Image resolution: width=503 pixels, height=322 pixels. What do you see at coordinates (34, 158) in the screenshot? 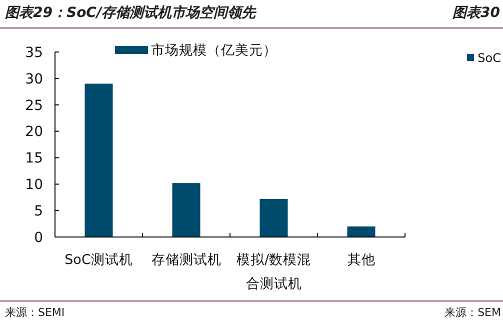
I see `y-tick-label: 15` at bounding box center [34, 158].